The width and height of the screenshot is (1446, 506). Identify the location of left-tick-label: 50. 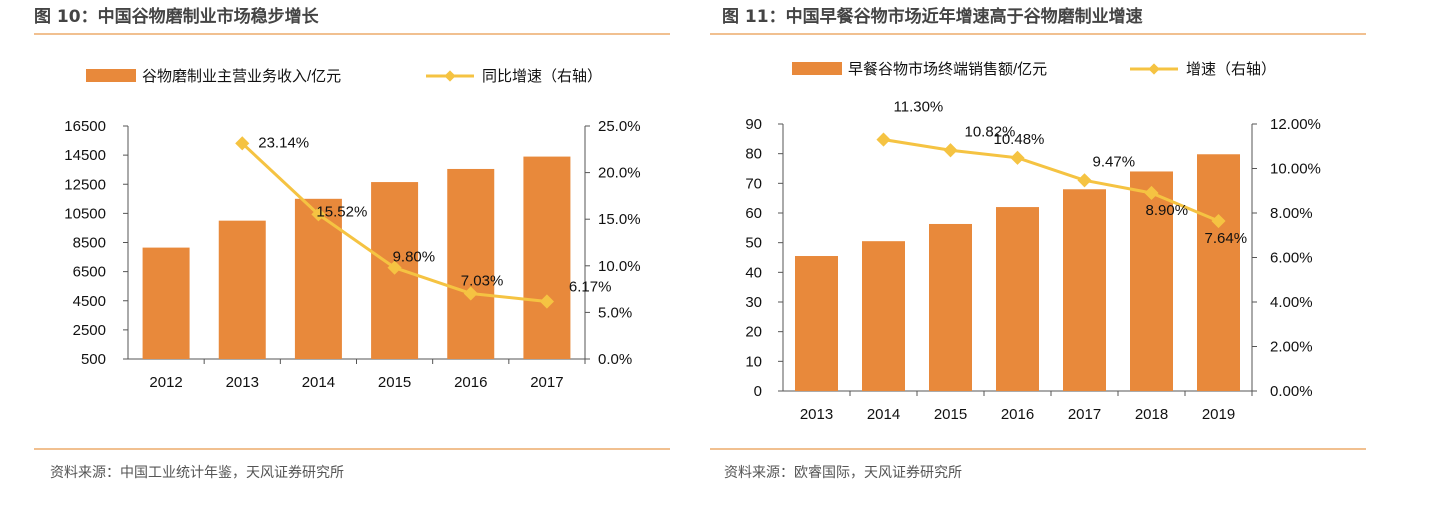
(753, 243).